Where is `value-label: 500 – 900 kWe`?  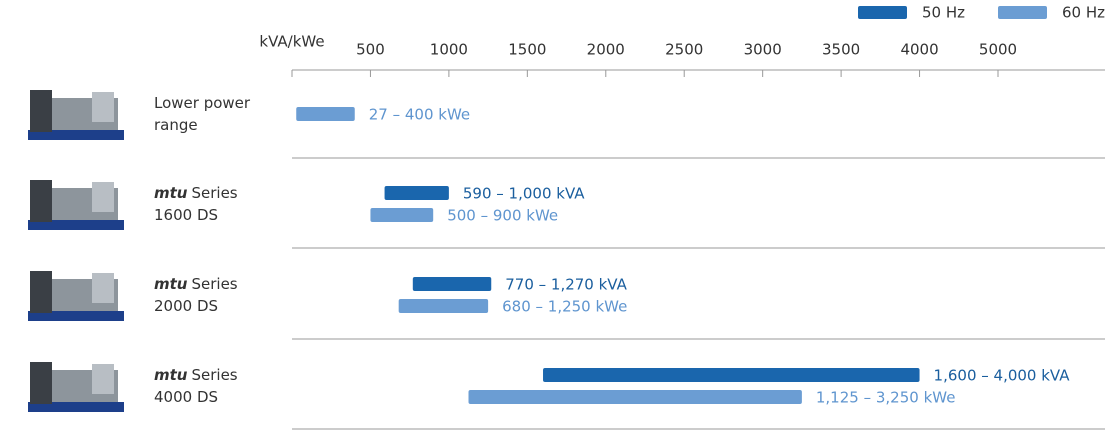 value-label: 500 – 900 kWe is located at coordinates (502, 216).